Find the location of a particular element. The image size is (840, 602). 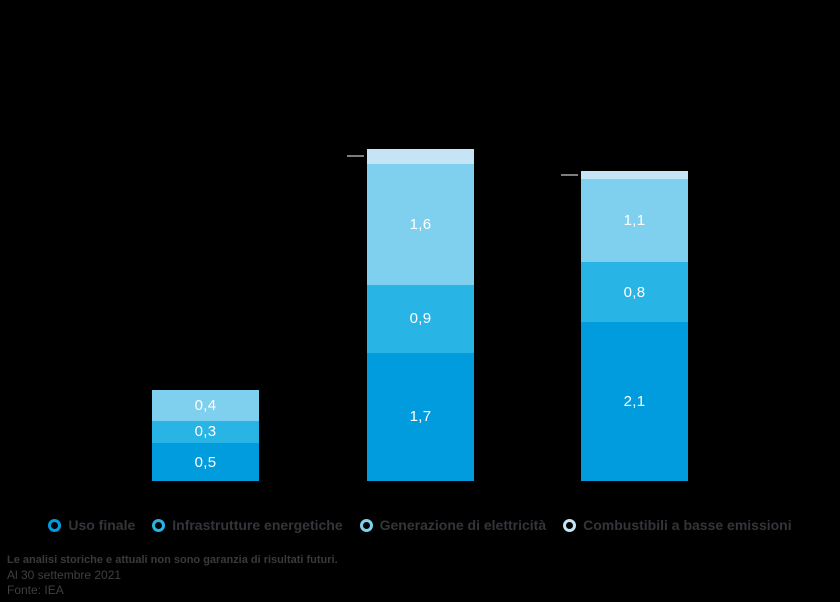

bar-segment: 1,1 is located at coordinates (634, 221).